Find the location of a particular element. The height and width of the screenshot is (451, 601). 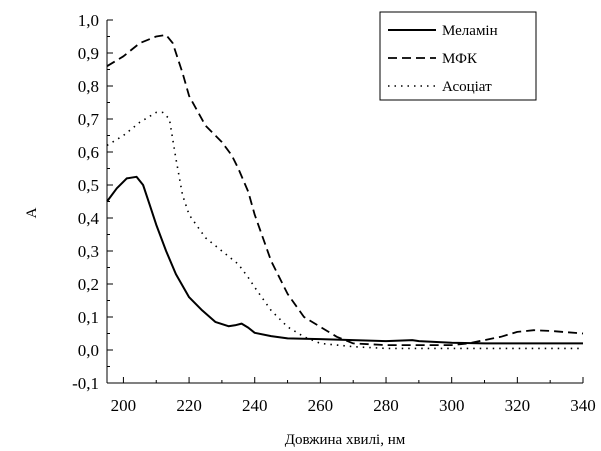

y-tick-label: 0,2 is located at coordinates (88, 284).